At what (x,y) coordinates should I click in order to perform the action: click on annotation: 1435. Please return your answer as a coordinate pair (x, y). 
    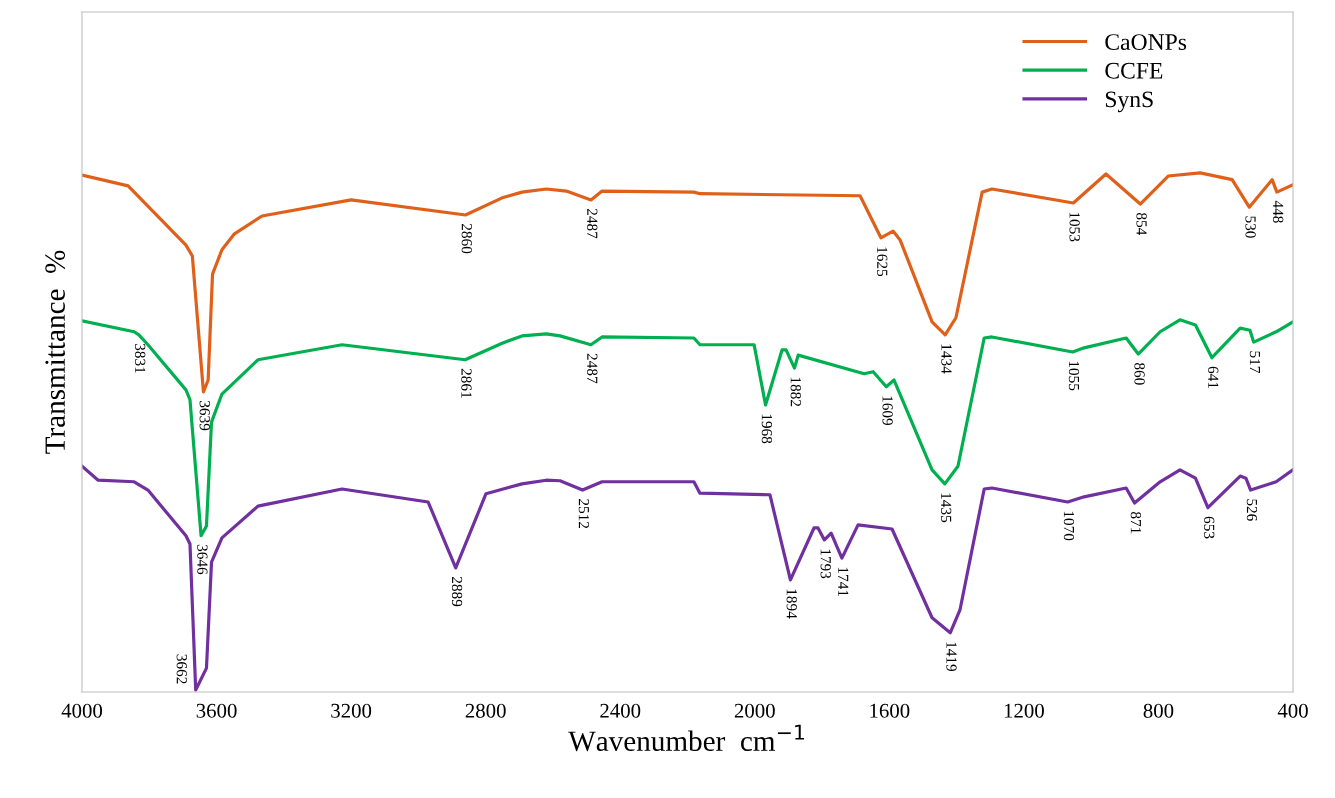
    Looking at the image, I should click on (946, 508).